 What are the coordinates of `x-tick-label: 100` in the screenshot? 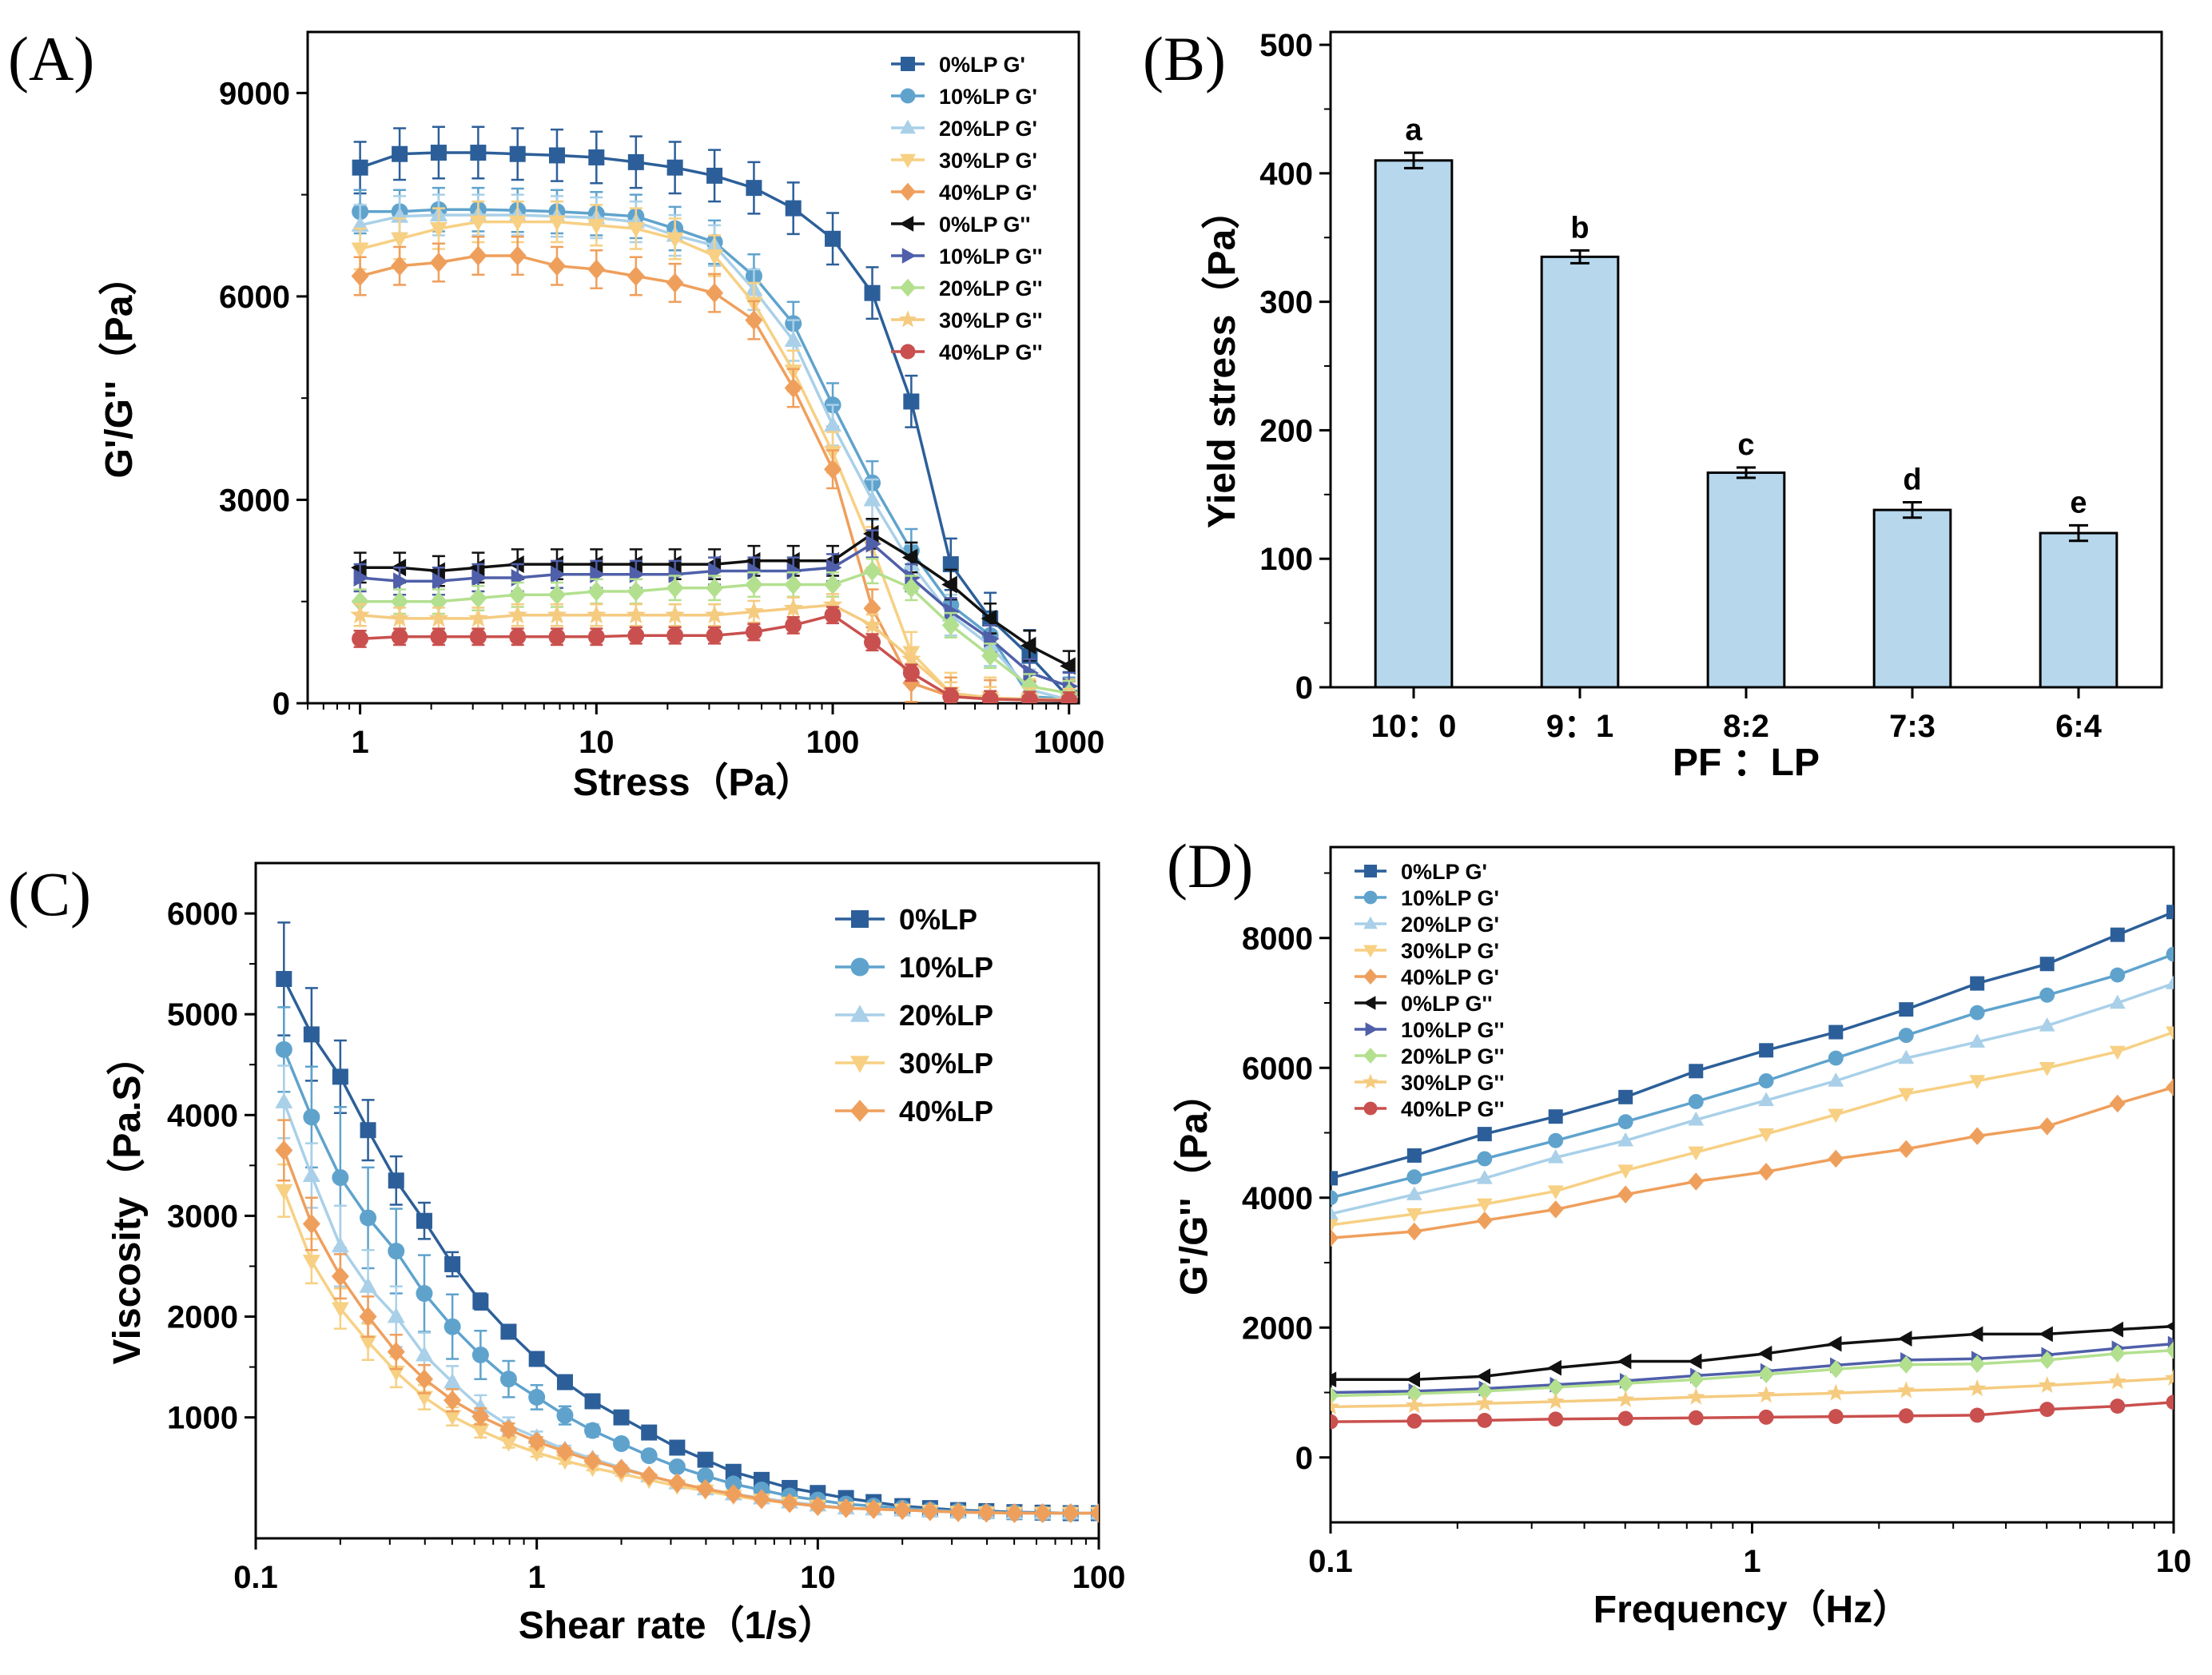 It's located at (1099, 1577).